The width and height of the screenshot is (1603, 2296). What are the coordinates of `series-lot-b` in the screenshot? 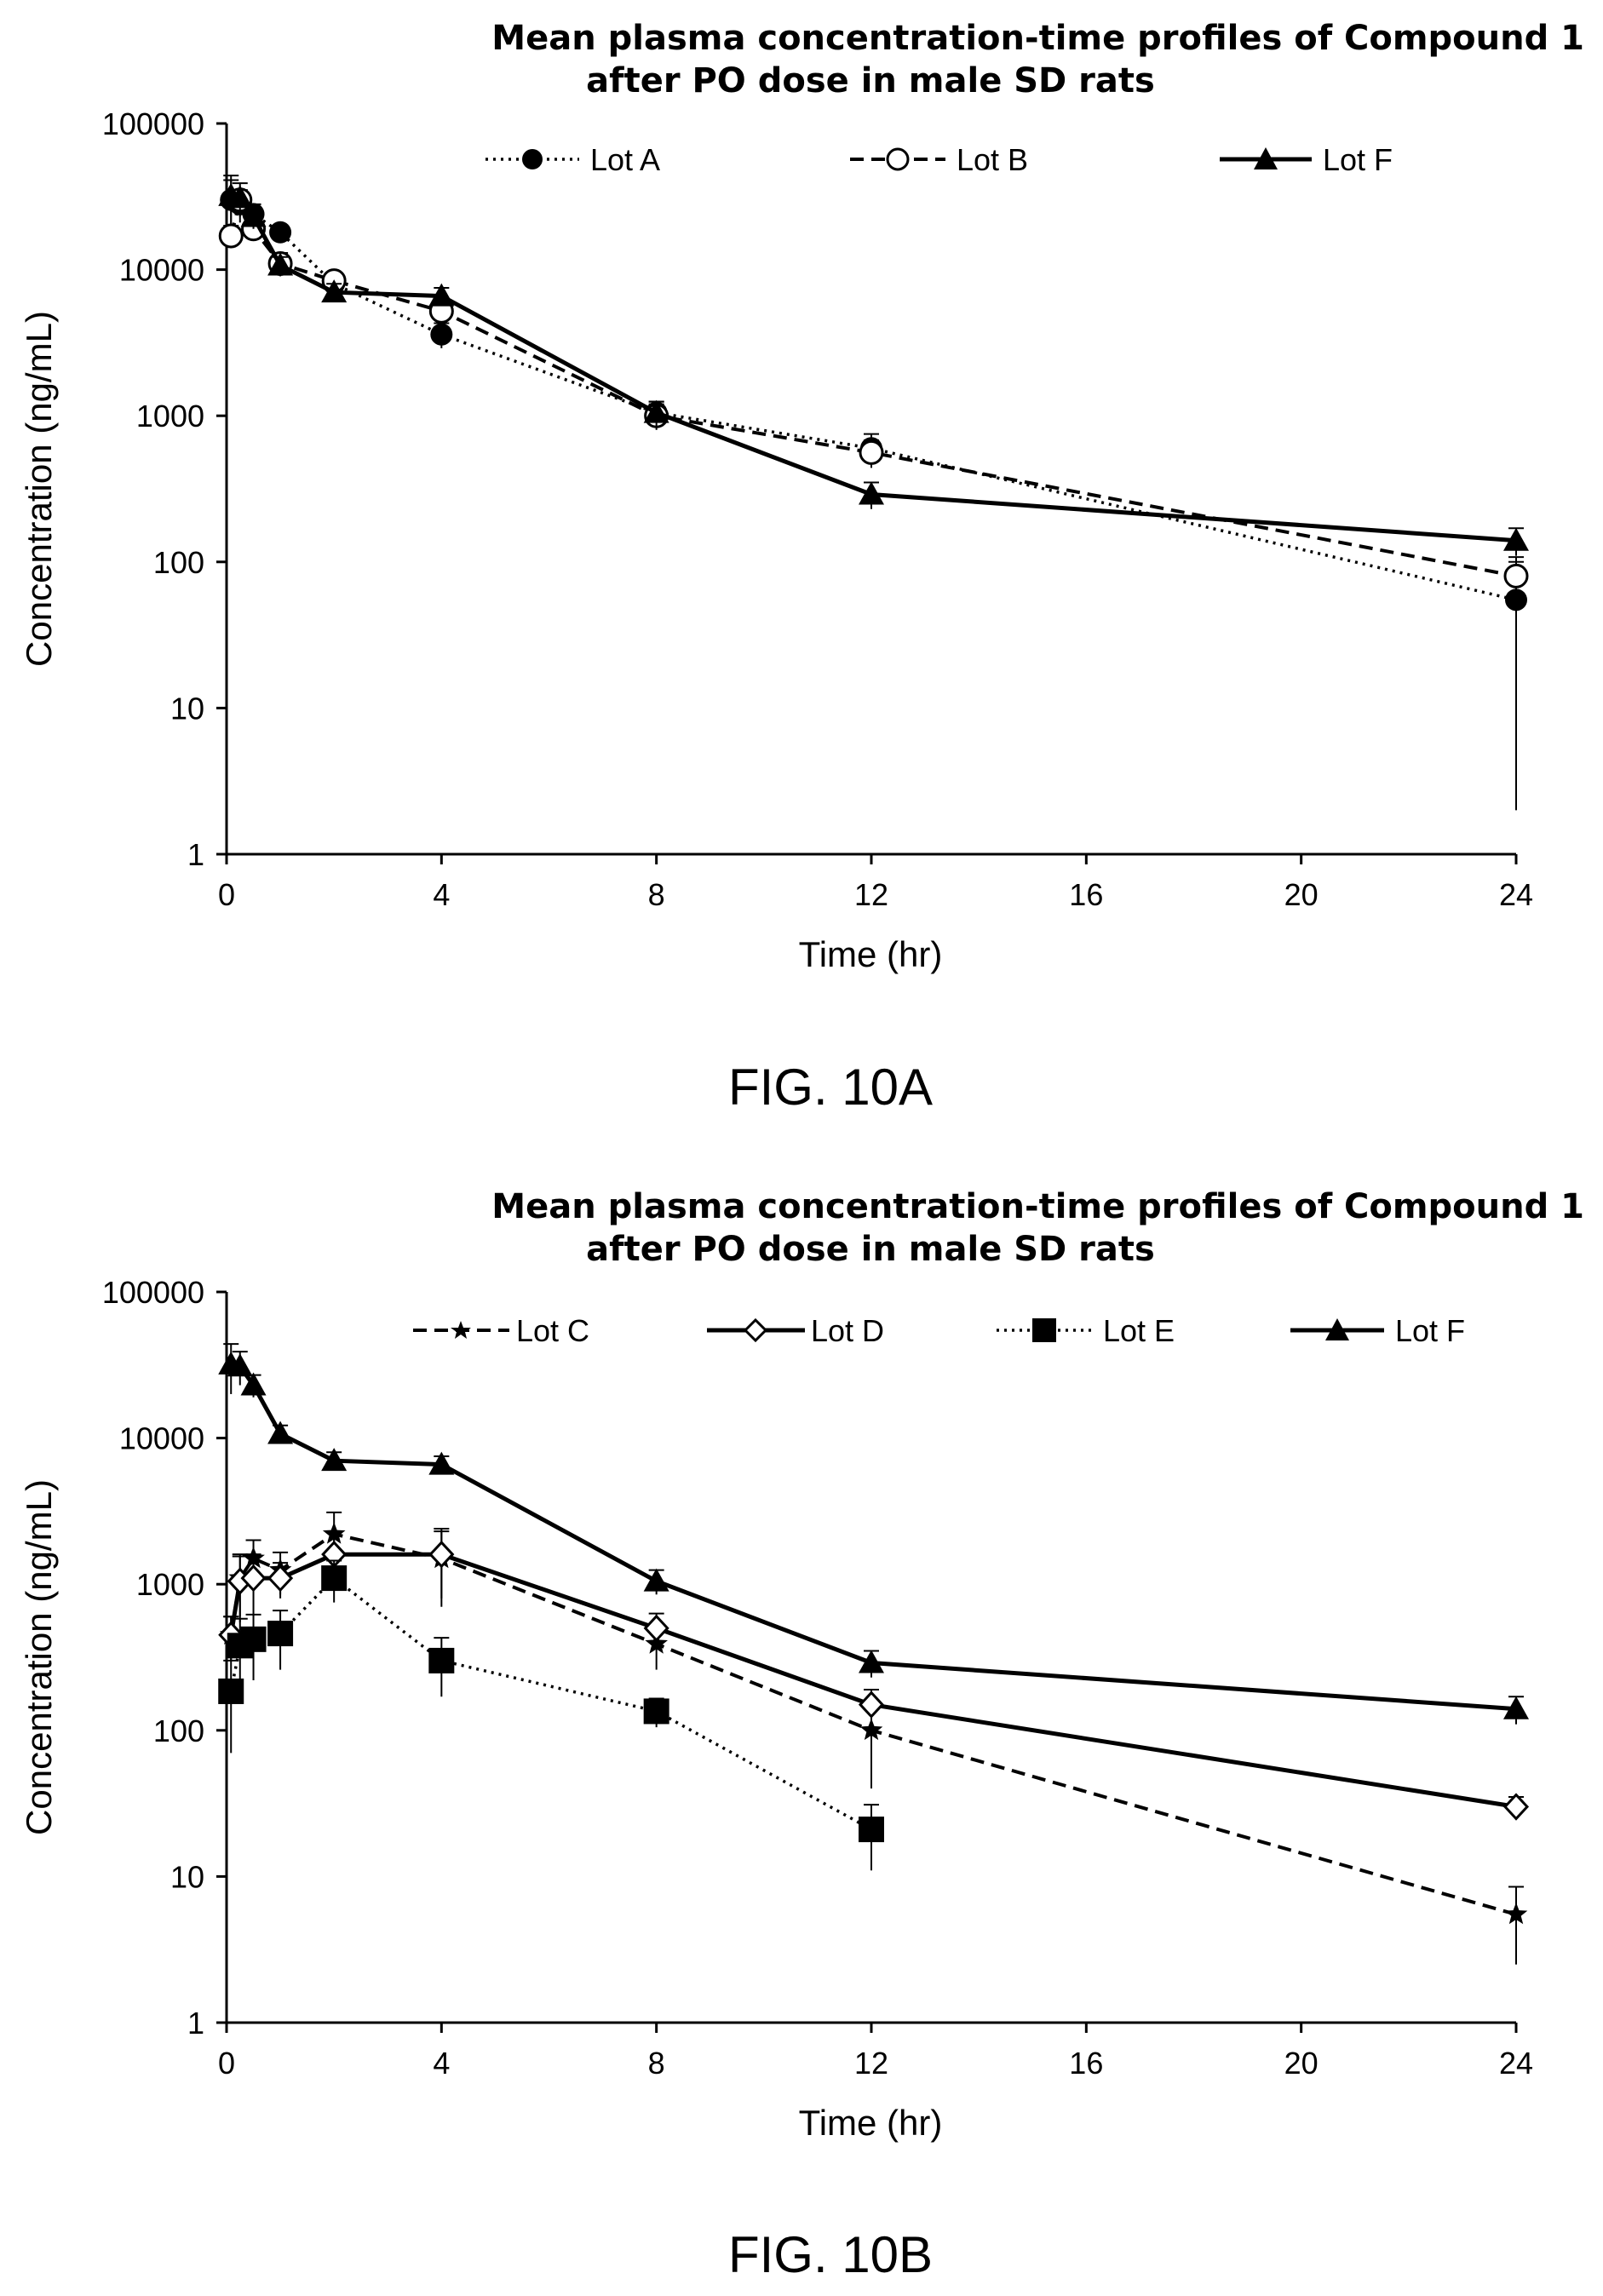 It's located at (873, 390).